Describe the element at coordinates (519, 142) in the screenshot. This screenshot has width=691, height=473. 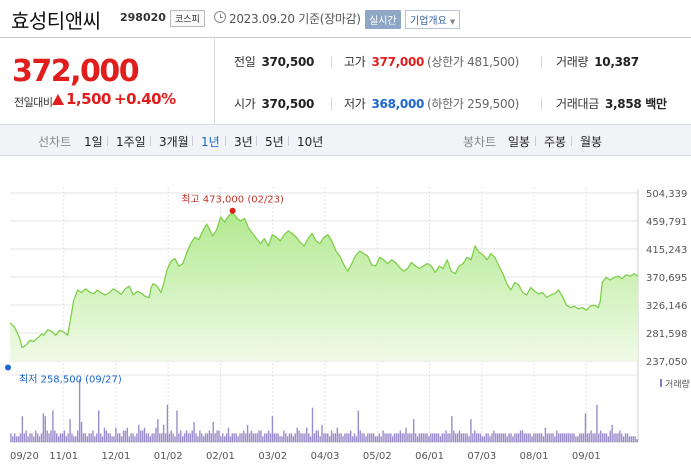
I see `candle-daily: 일봉` at that location.